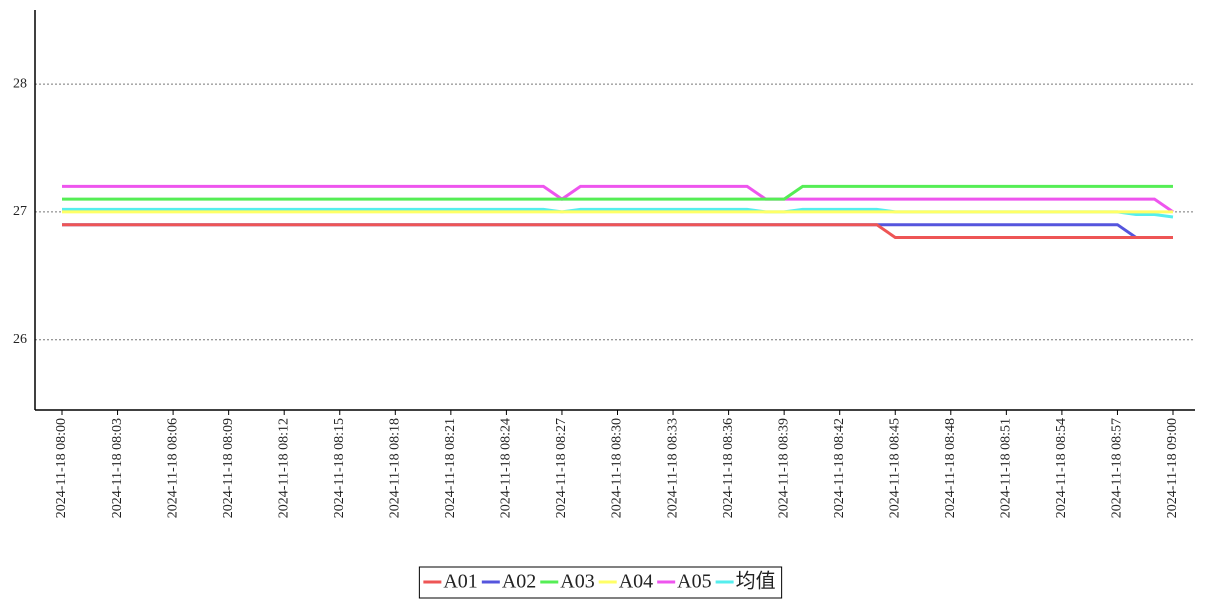 Image resolution: width=1207 pixels, height=600 pixels. What do you see at coordinates (950, 468) in the screenshot?
I see `x-tick-label: 2024-11-18 08:48` at bounding box center [950, 468].